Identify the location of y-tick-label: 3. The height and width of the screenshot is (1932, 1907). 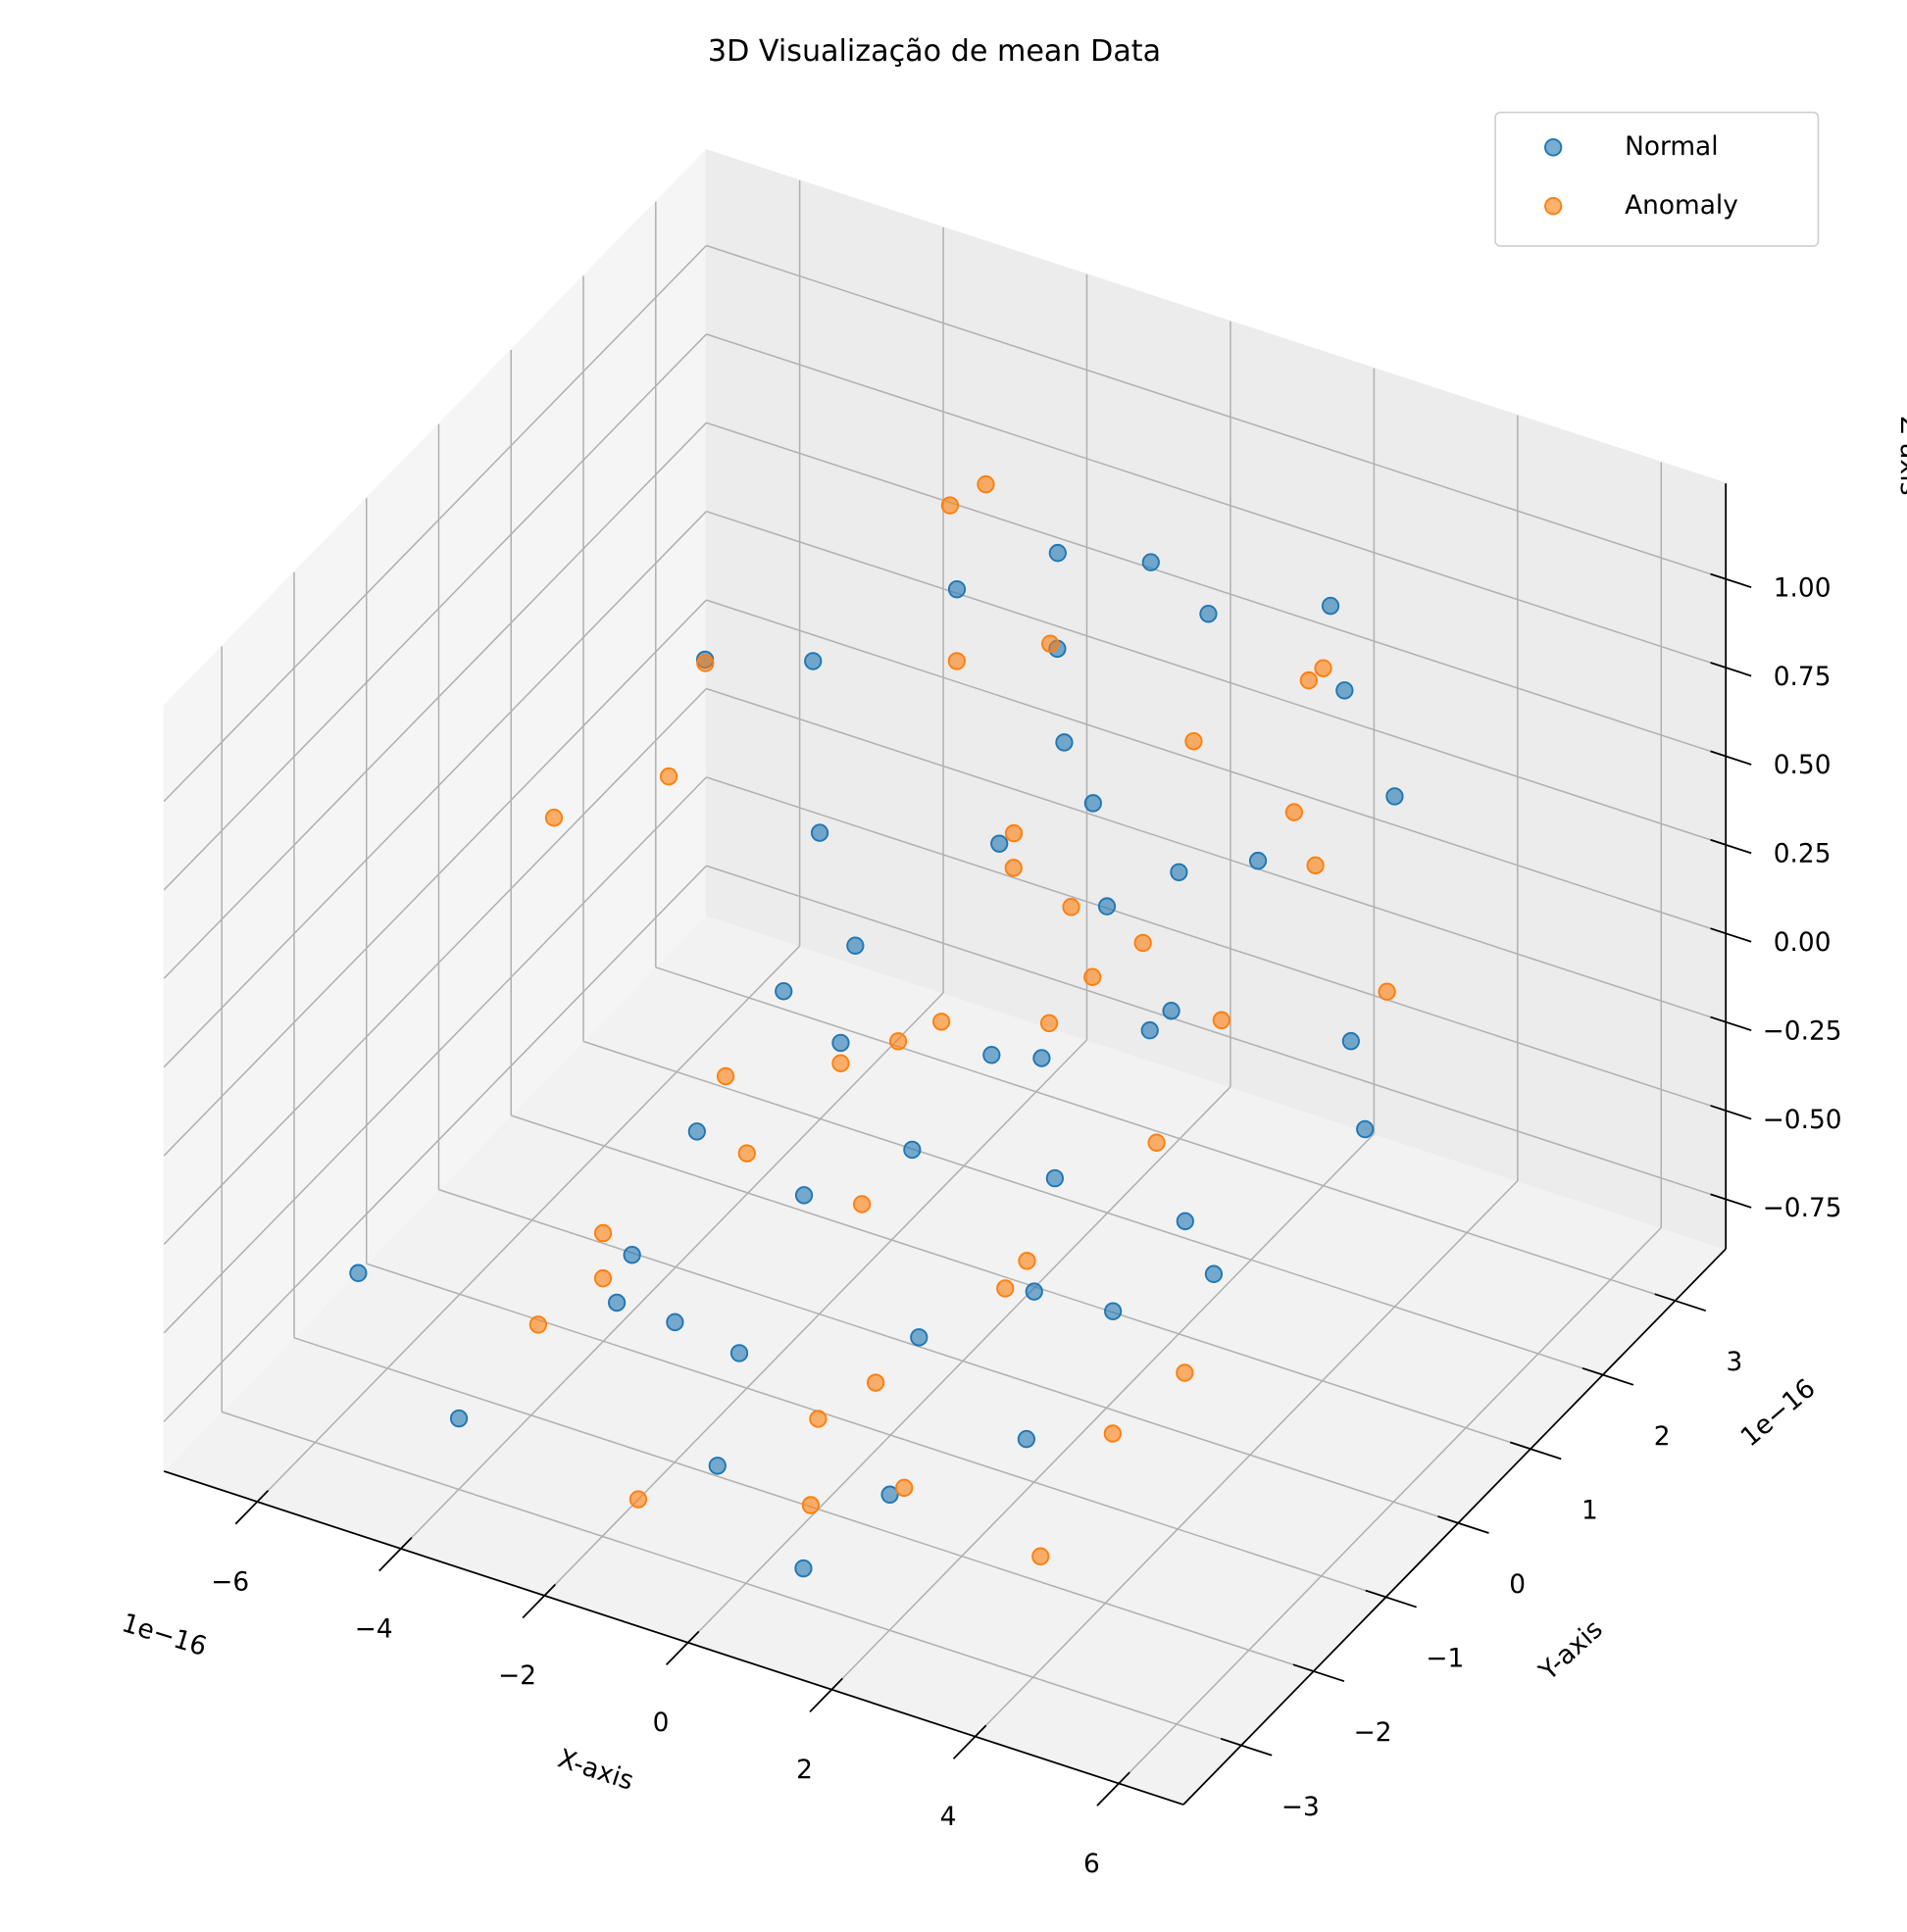
(1735, 1362).